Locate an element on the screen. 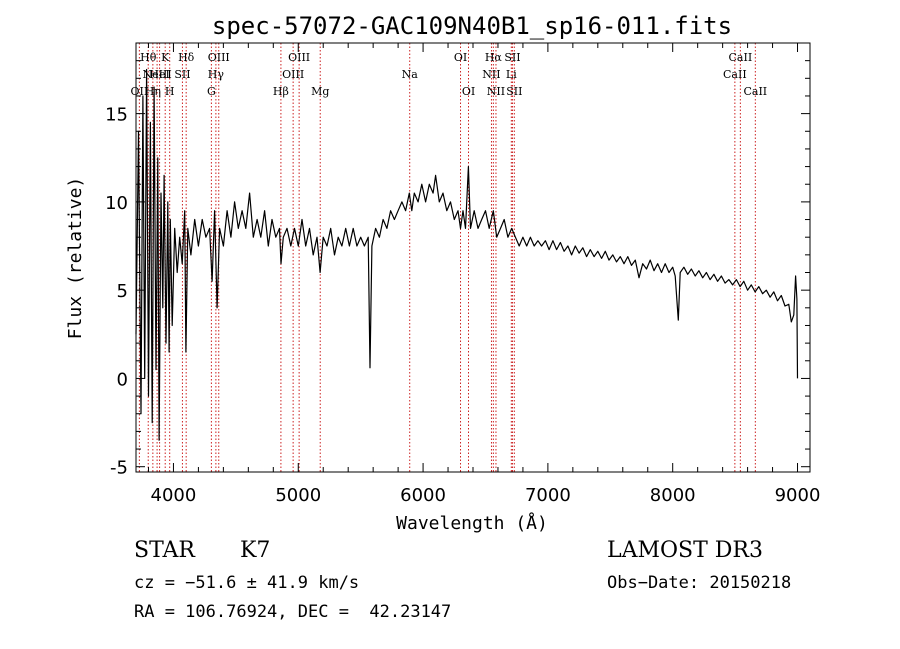 The height and width of the screenshot is (649, 900). line-label-20: Hα is located at coordinates (494, 57).